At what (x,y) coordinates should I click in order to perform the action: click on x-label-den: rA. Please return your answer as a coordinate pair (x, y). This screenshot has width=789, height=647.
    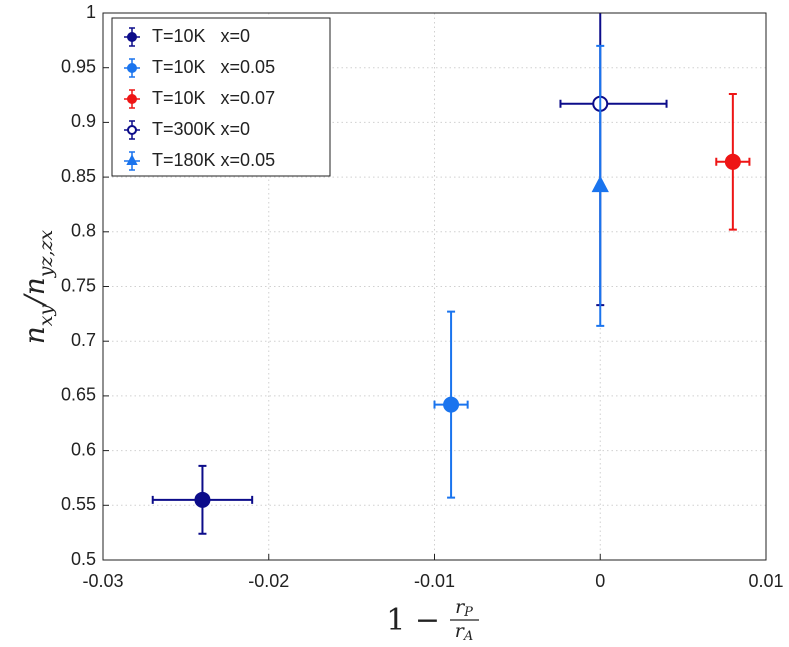
    Looking at the image, I should click on (464, 632).